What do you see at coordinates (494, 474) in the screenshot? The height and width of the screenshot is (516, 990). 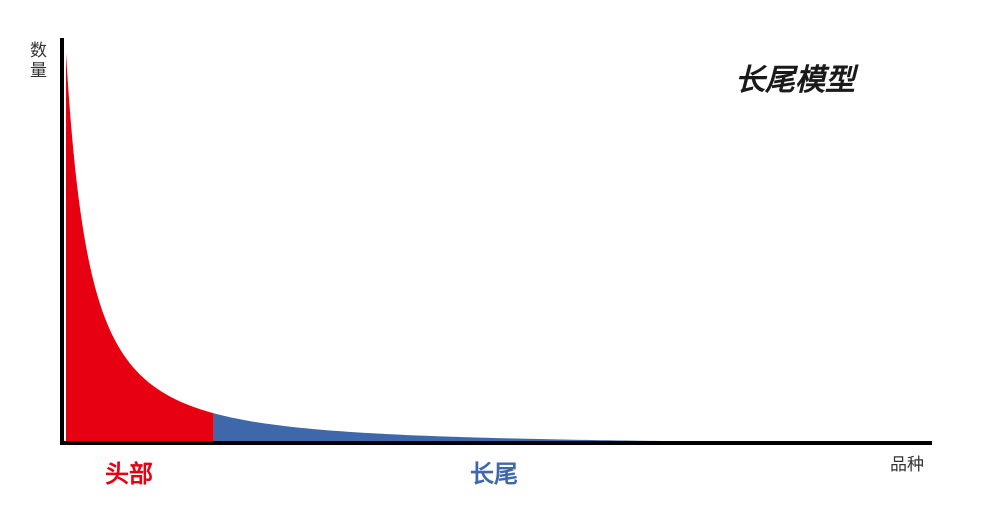 I see `tail-region-label: 长尾` at bounding box center [494, 474].